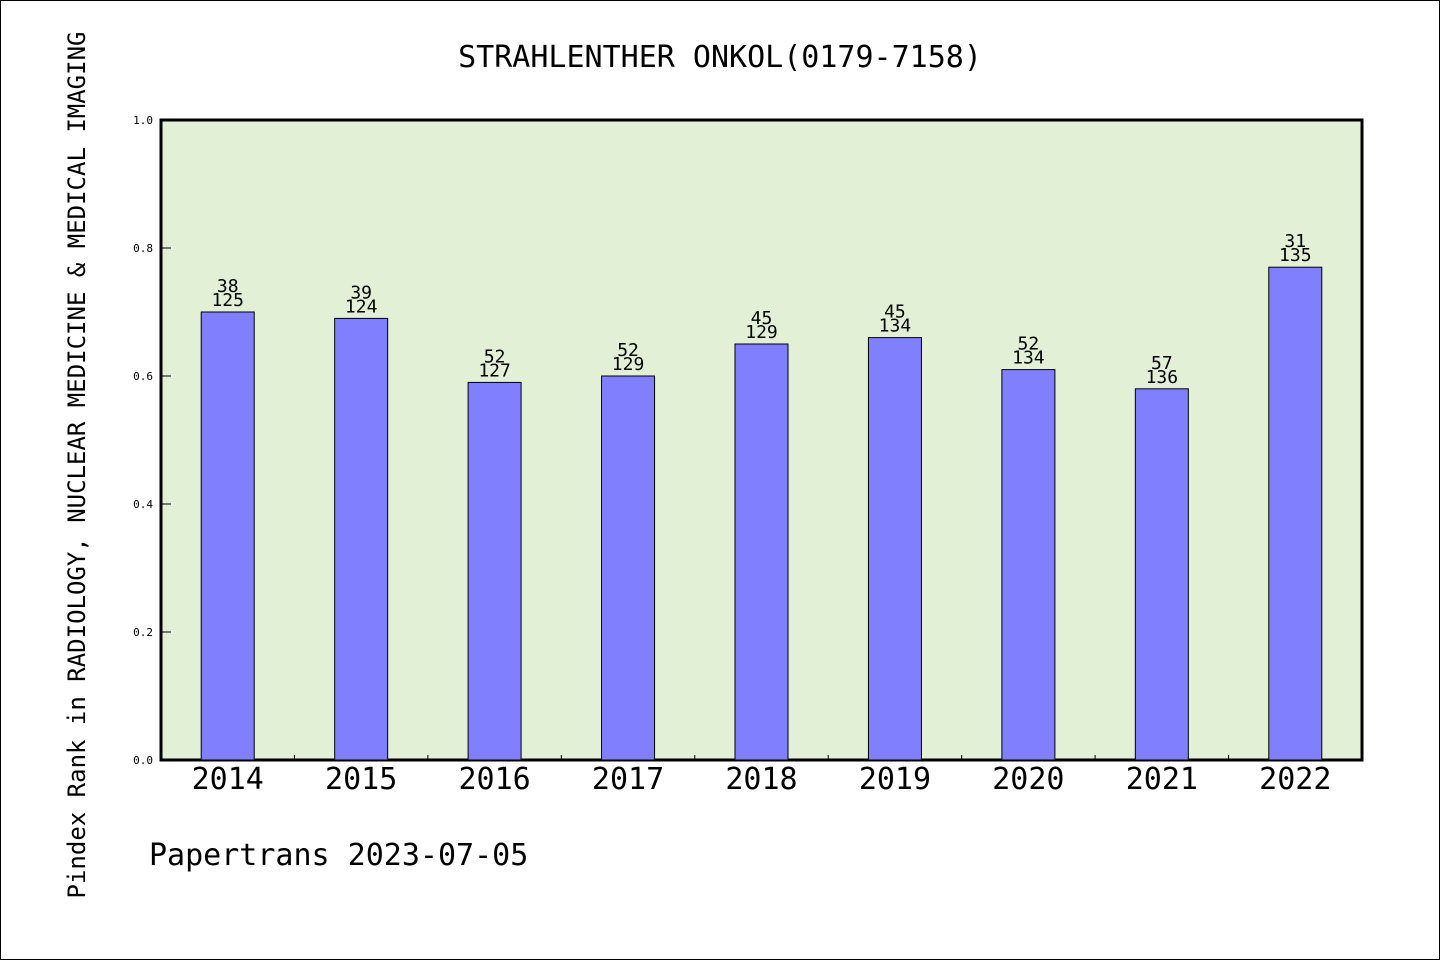  What do you see at coordinates (361, 779) in the screenshot?
I see `x-tick-label-2015: 2015` at bounding box center [361, 779].